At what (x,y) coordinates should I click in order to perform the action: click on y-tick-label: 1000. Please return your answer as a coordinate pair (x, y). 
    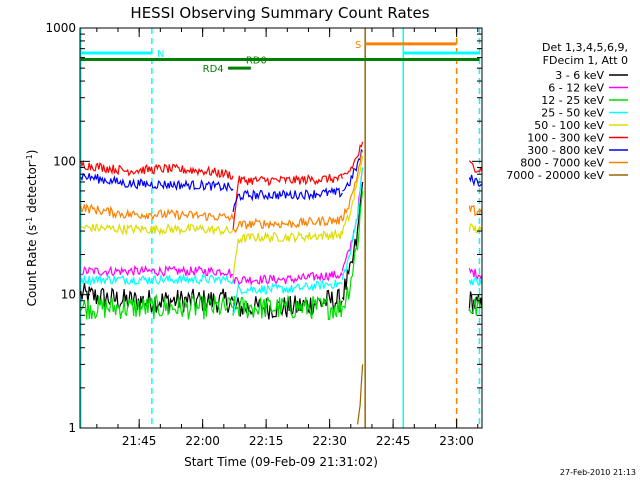
    Looking at the image, I should click on (60, 28).